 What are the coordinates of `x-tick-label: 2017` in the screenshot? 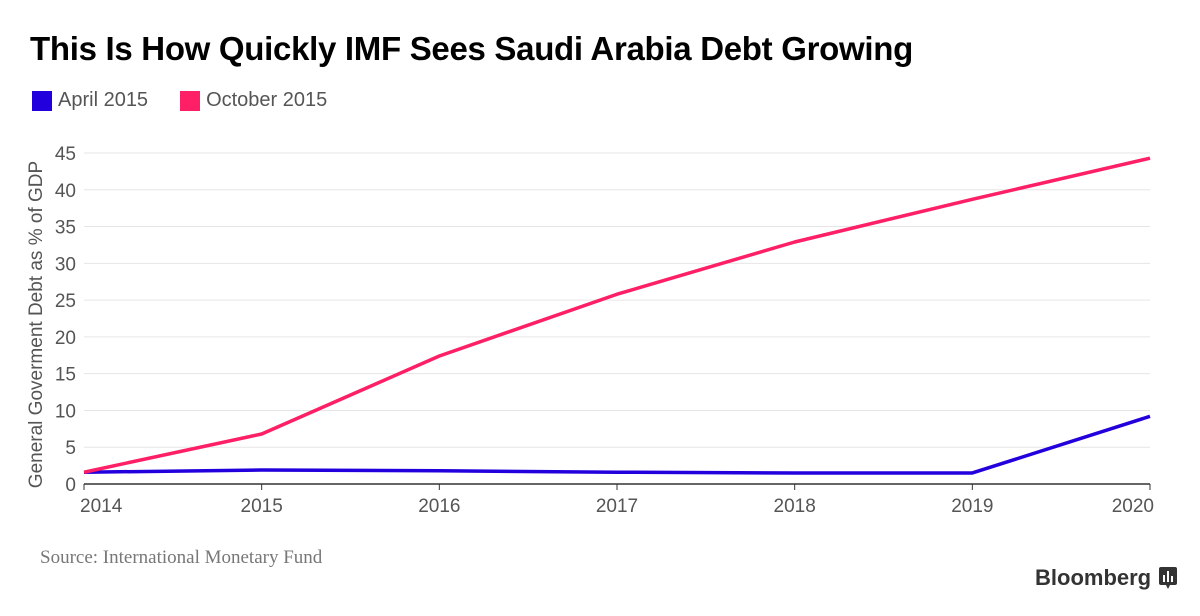 It's located at (617, 506).